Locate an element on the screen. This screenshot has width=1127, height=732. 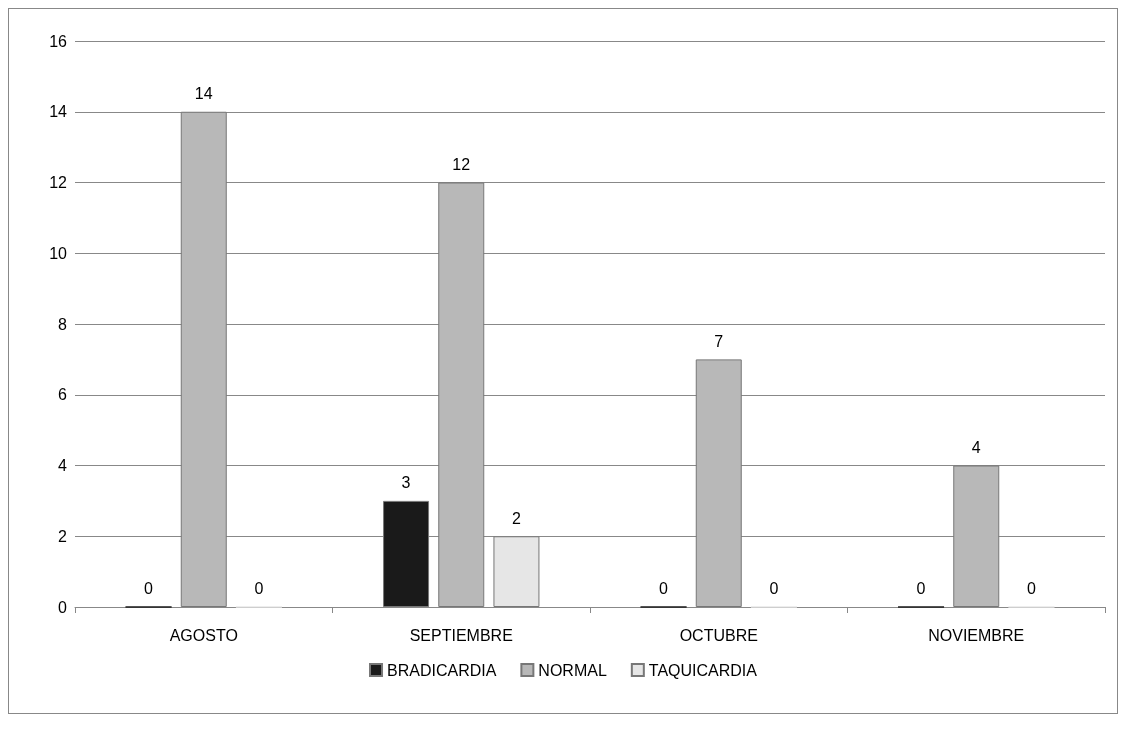
x-tick-label: OCTUBRE is located at coordinates (718, 635).